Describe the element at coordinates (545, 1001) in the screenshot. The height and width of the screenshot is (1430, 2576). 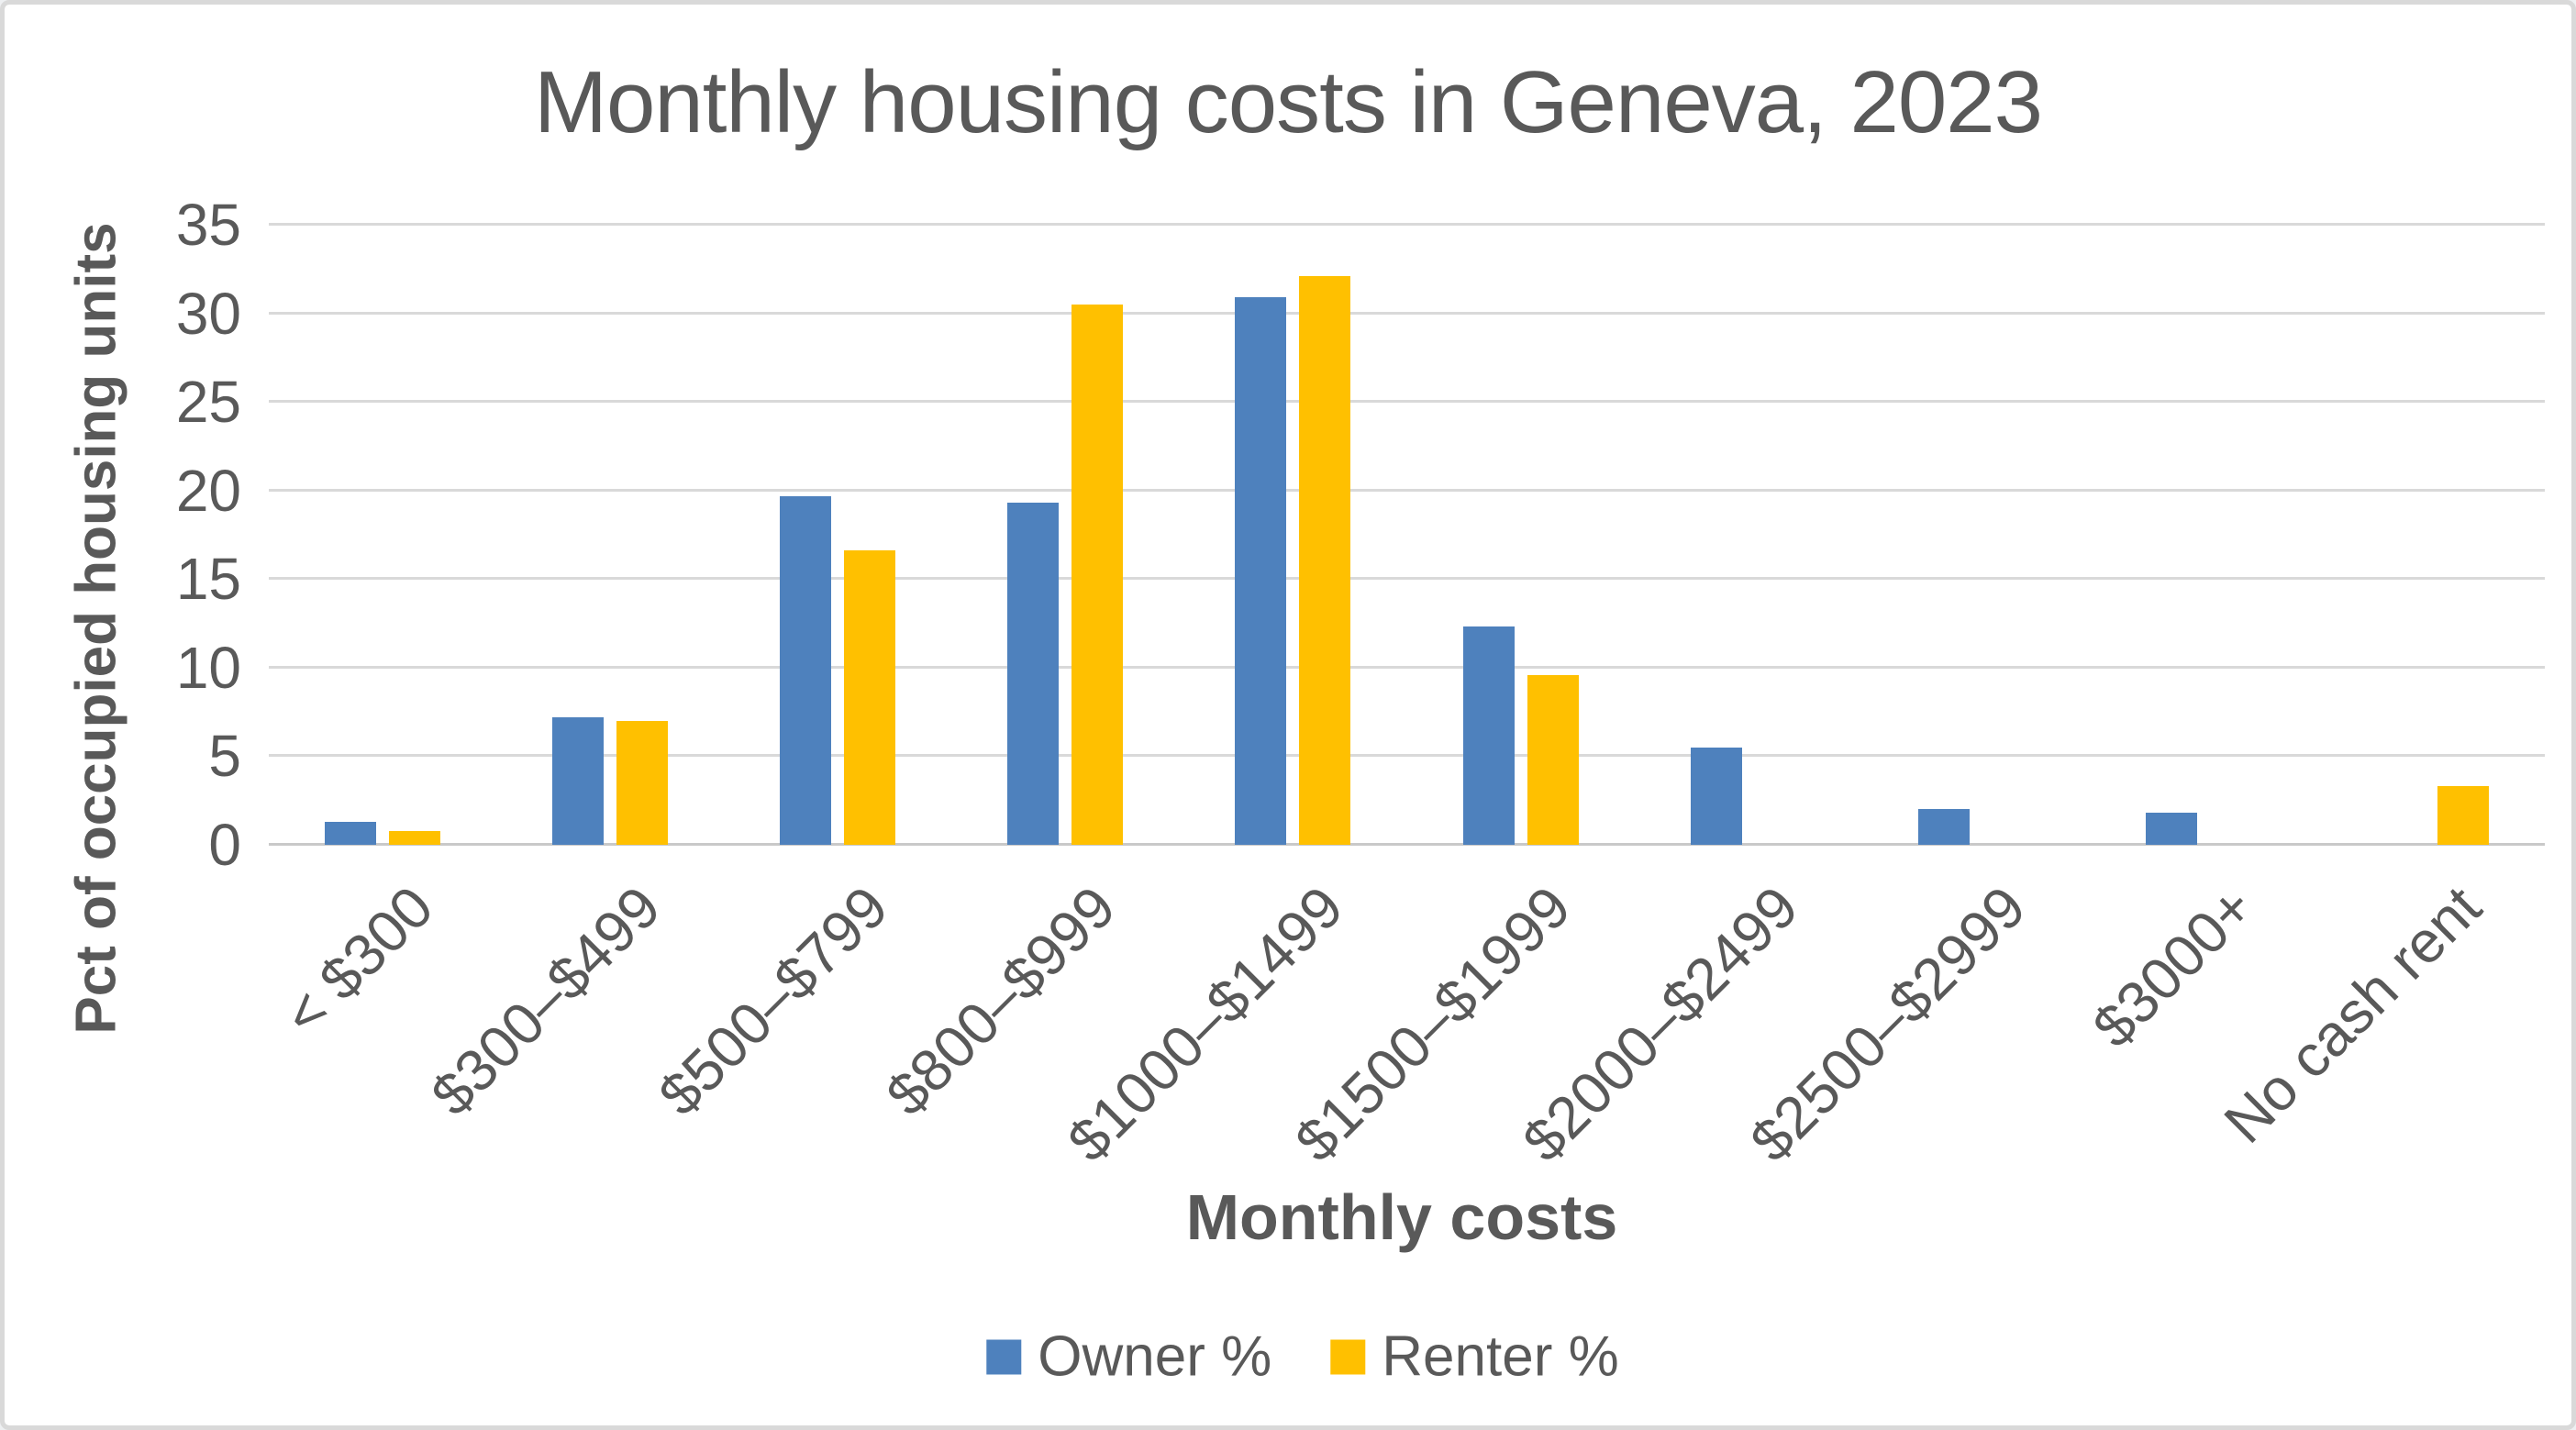
I see `x-tick-label-300-499: $300–$499` at that location.